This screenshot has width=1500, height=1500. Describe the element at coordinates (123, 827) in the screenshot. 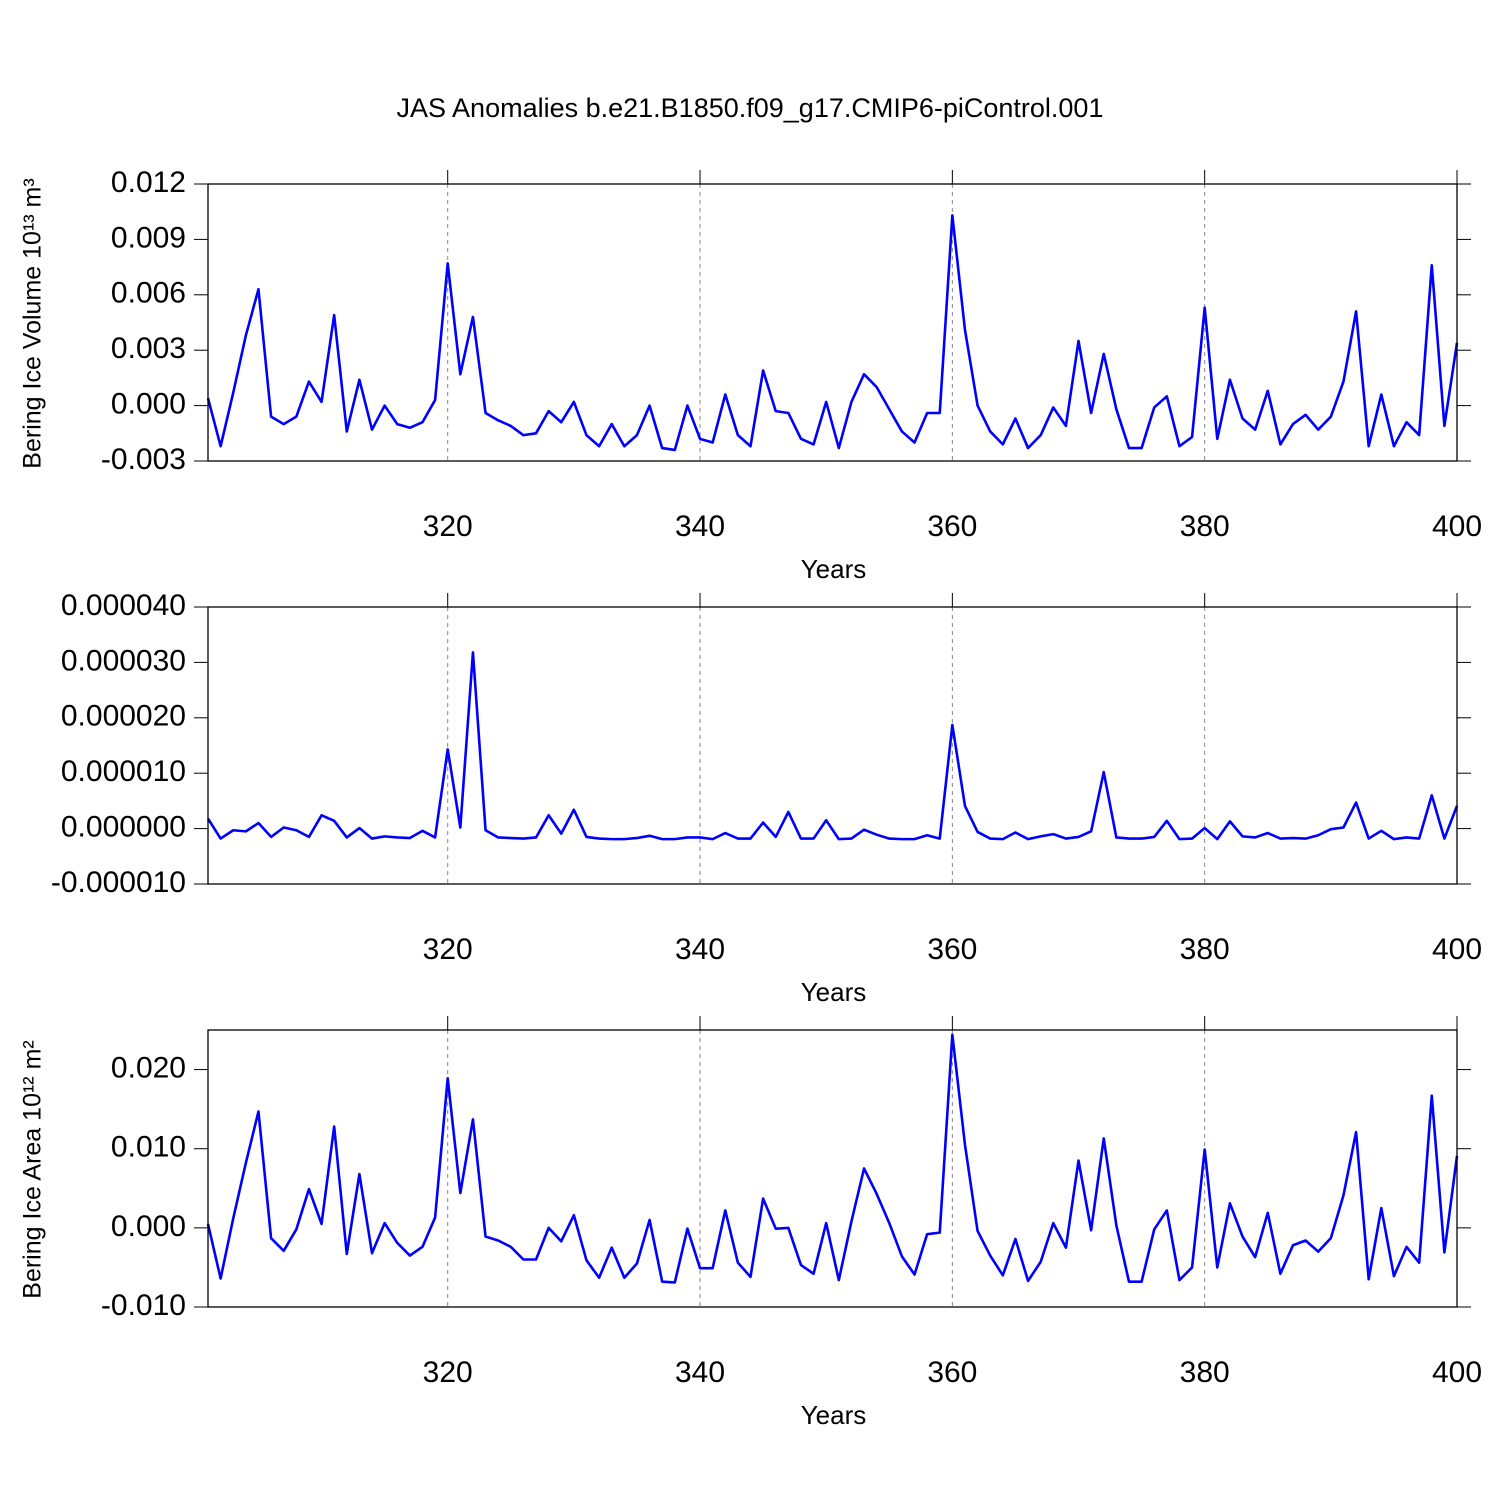

I see `y-tick-label: 0.000000` at that location.